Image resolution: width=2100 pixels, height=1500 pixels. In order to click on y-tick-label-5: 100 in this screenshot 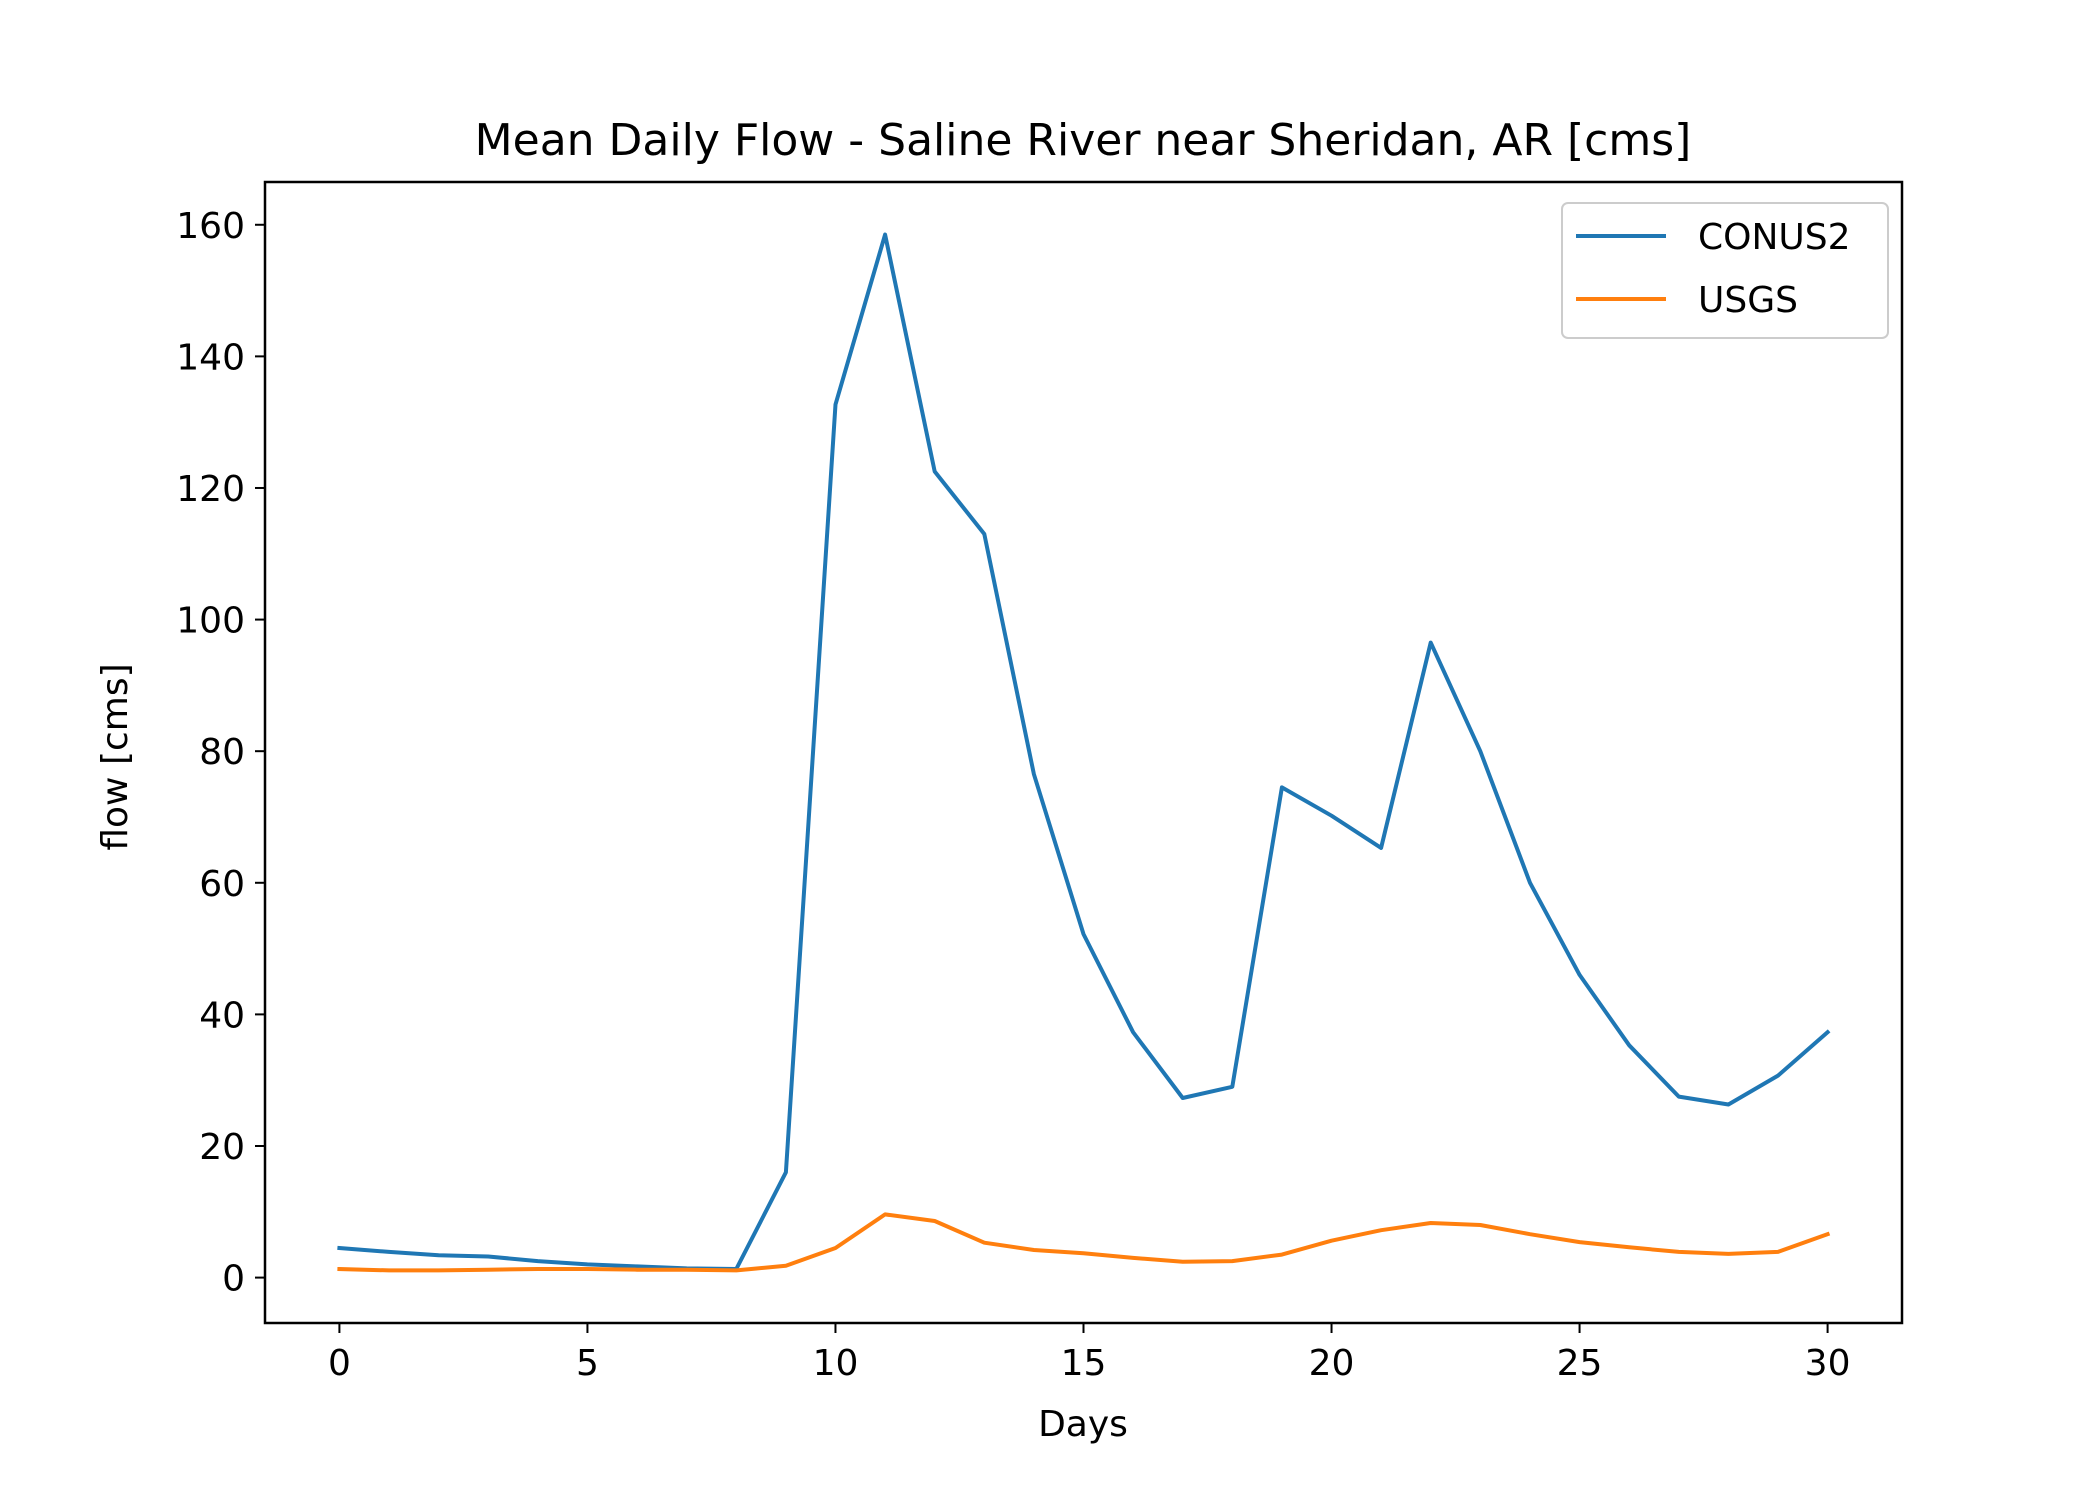, I will do `click(210, 621)`.